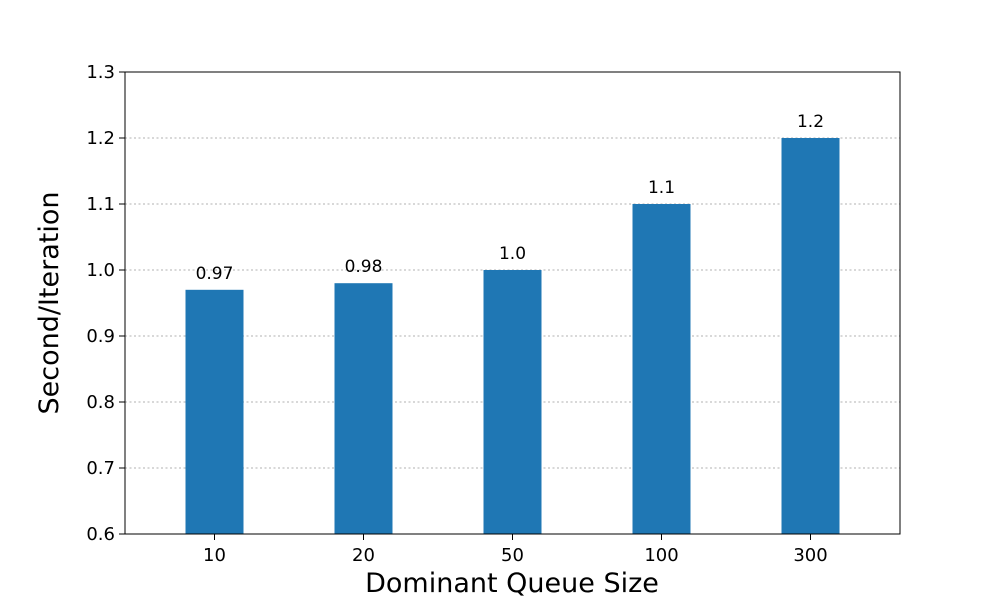 Image resolution: width=1000 pixels, height=600 pixels. Describe the element at coordinates (214, 555) in the screenshot. I see `x-tick-label: 10` at that location.